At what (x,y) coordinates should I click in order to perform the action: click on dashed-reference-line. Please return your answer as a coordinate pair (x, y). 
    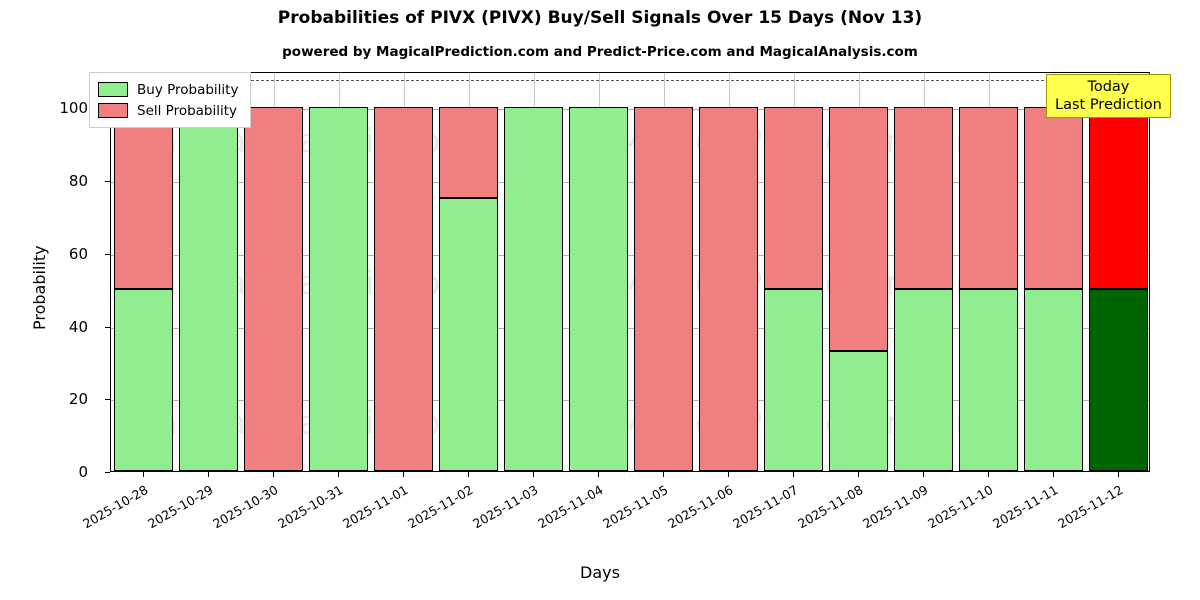
    Looking at the image, I should click on (630, 81).